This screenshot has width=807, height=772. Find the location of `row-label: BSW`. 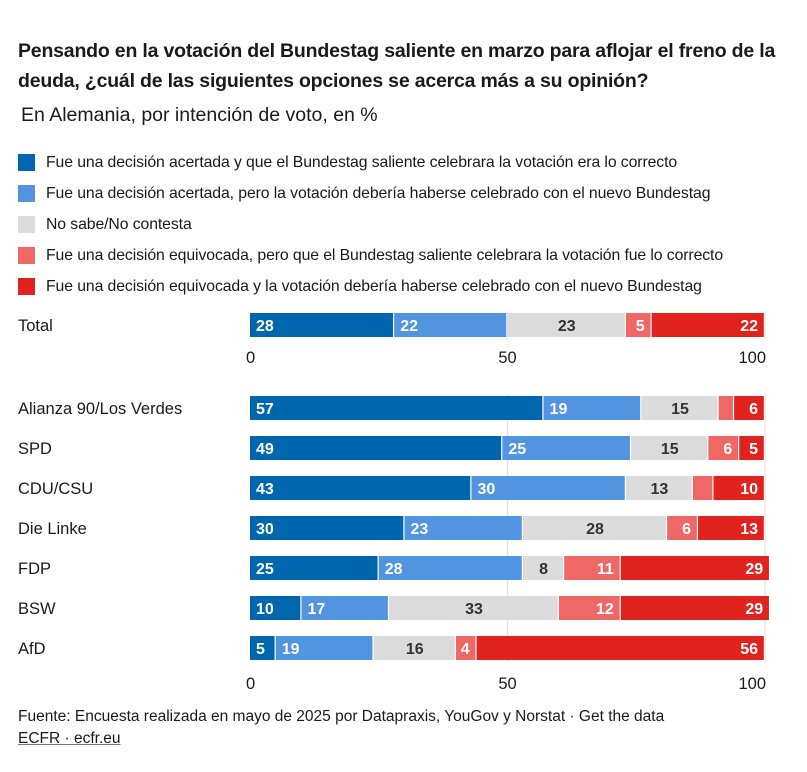

row-label: BSW is located at coordinates (37, 609).